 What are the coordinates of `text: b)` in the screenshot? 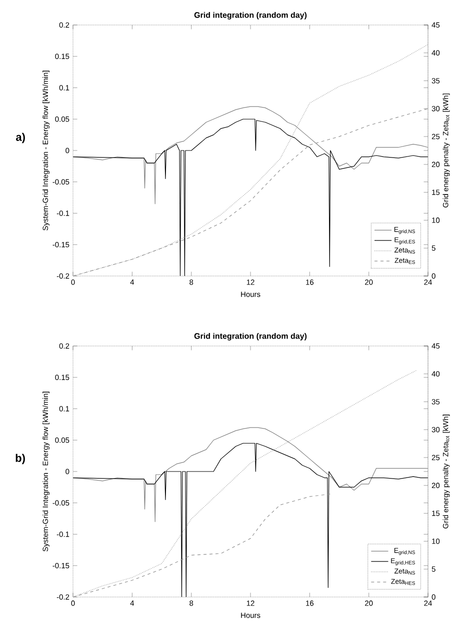 It's located at (20, 459).